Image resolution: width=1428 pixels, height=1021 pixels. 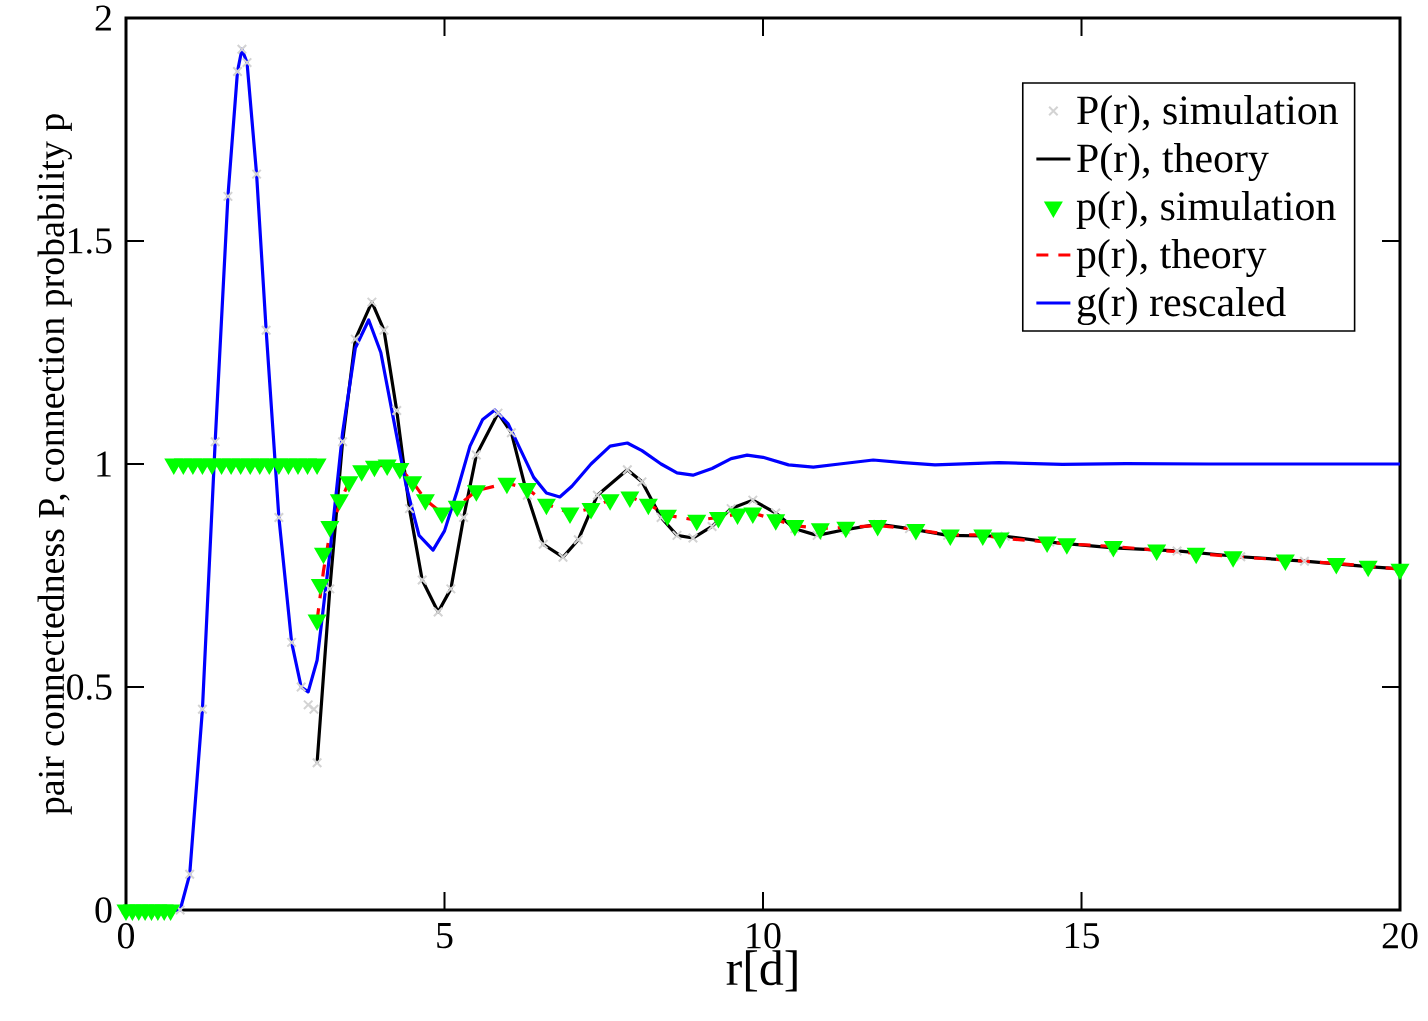 What do you see at coordinates (764, 936) in the screenshot?
I see `x-tick-label: 10` at bounding box center [764, 936].